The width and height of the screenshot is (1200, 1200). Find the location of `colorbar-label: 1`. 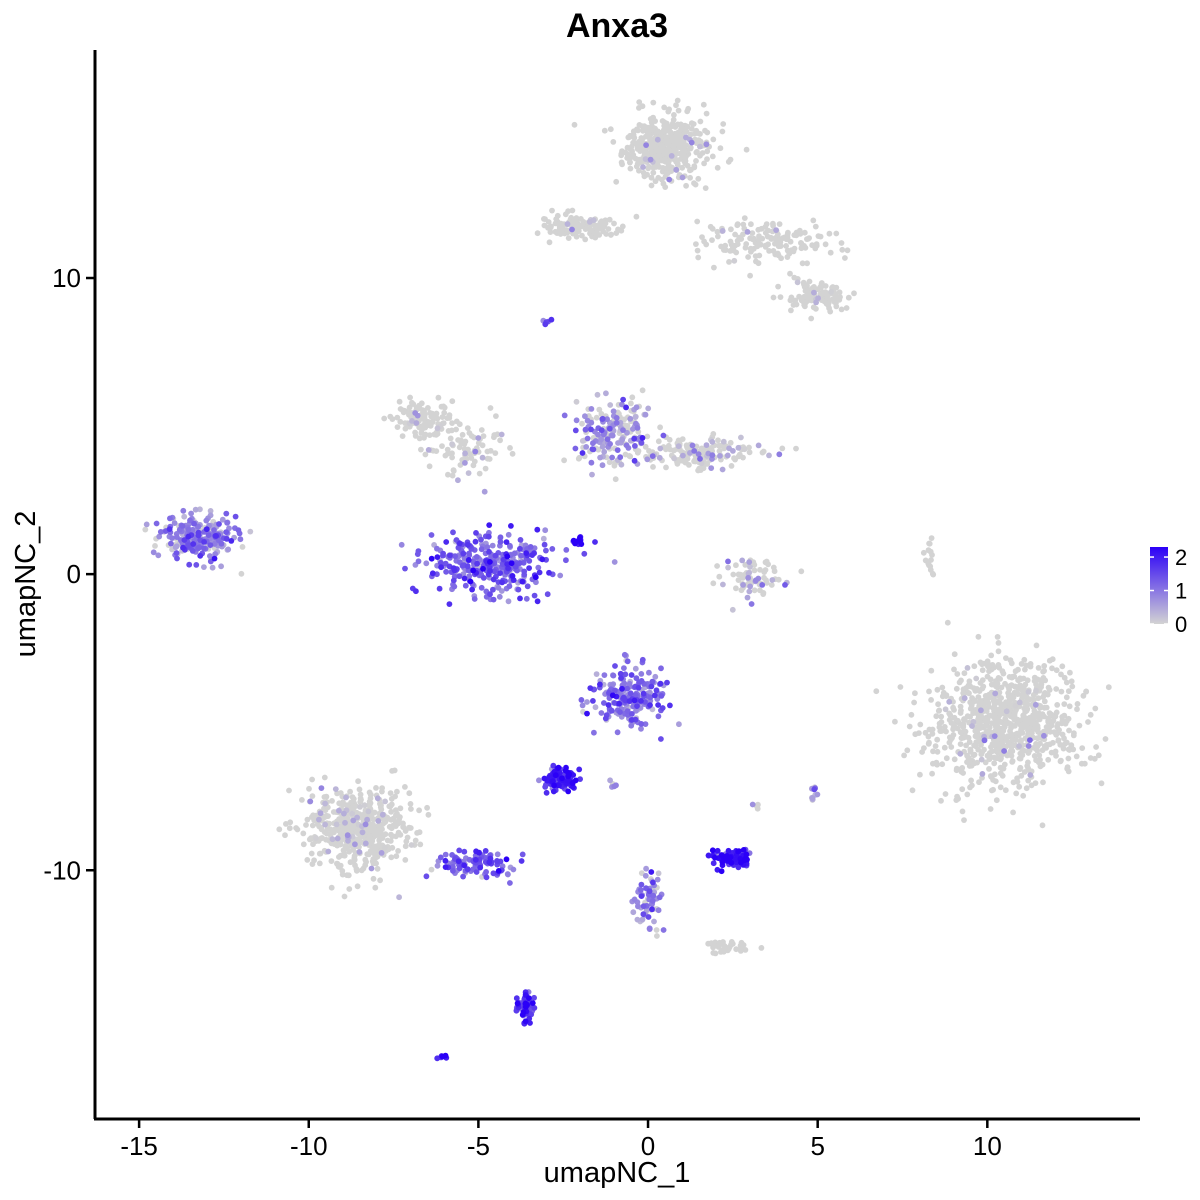

colorbar-label: 1 is located at coordinates (1181, 591).